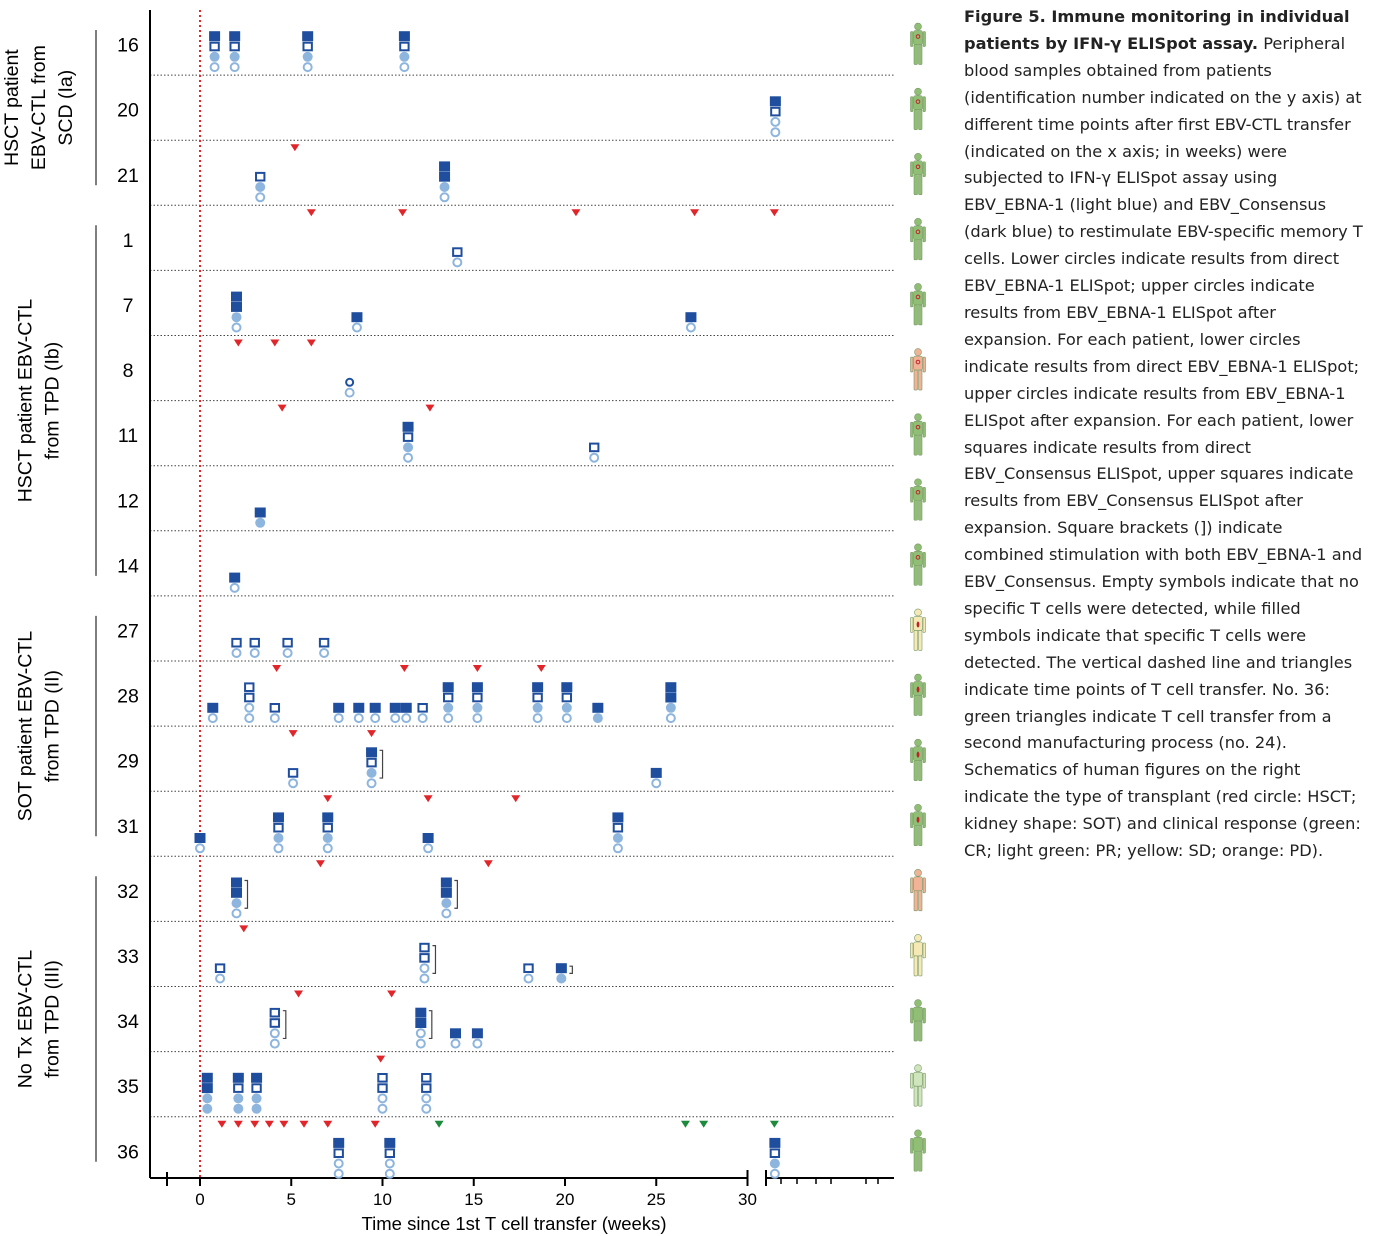 This screenshot has height=1236, width=1373. What do you see at coordinates (128, 176) in the screenshot?
I see `patient-id-label: 21` at bounding box center [128, 176].